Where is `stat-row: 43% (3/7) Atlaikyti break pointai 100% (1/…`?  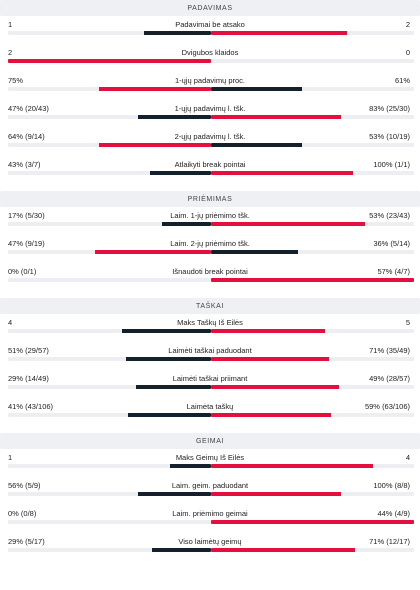 stat-row: 43% (3/7) Atlaikyti break pointai 100% (1/… is located at coordinates (210, 170).